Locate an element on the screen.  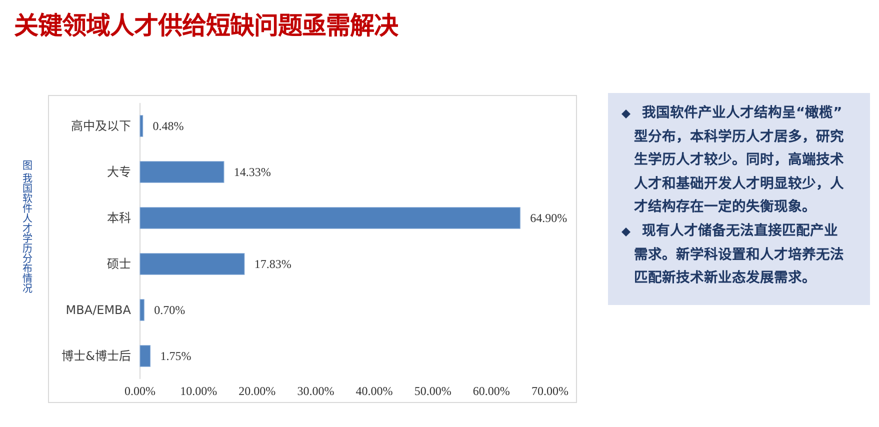
data-label: 17.83% is located at coordinates (273, 264).